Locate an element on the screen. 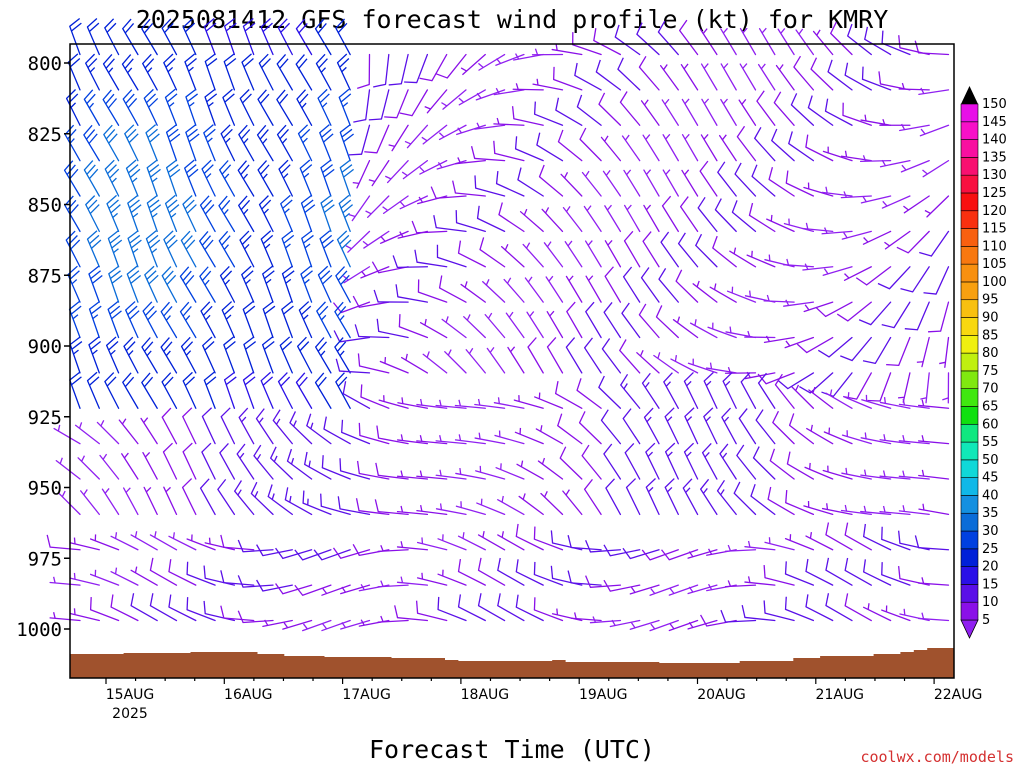 This screenshot has height=768, width=1024. credit-link: coolwx.com/models is located at coordinates (937, 757).